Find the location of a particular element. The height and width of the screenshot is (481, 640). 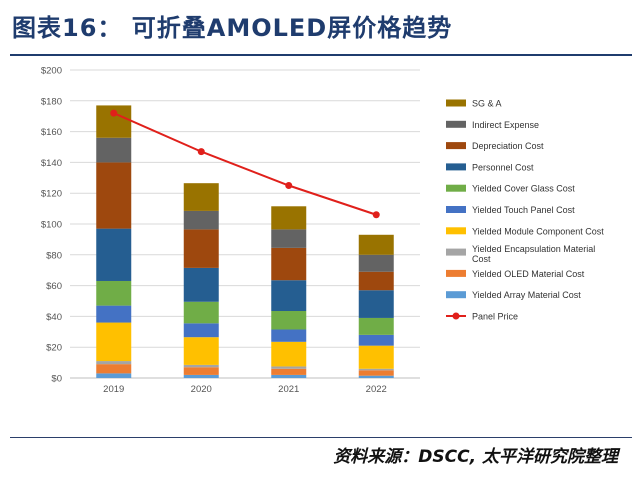

y-tick-label: $40 is located at coordinates (54, 317).